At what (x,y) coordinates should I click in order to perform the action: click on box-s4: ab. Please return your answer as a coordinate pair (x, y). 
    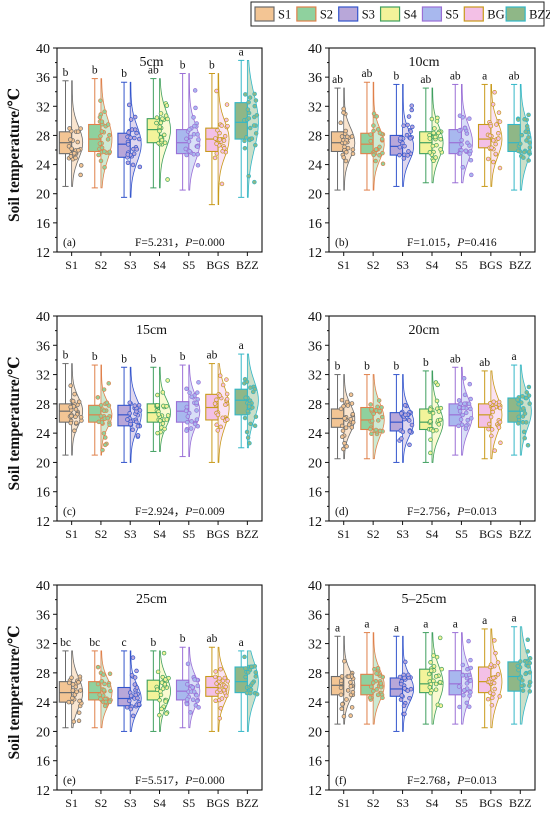
    Looking at the image, I should click on (432, 129).